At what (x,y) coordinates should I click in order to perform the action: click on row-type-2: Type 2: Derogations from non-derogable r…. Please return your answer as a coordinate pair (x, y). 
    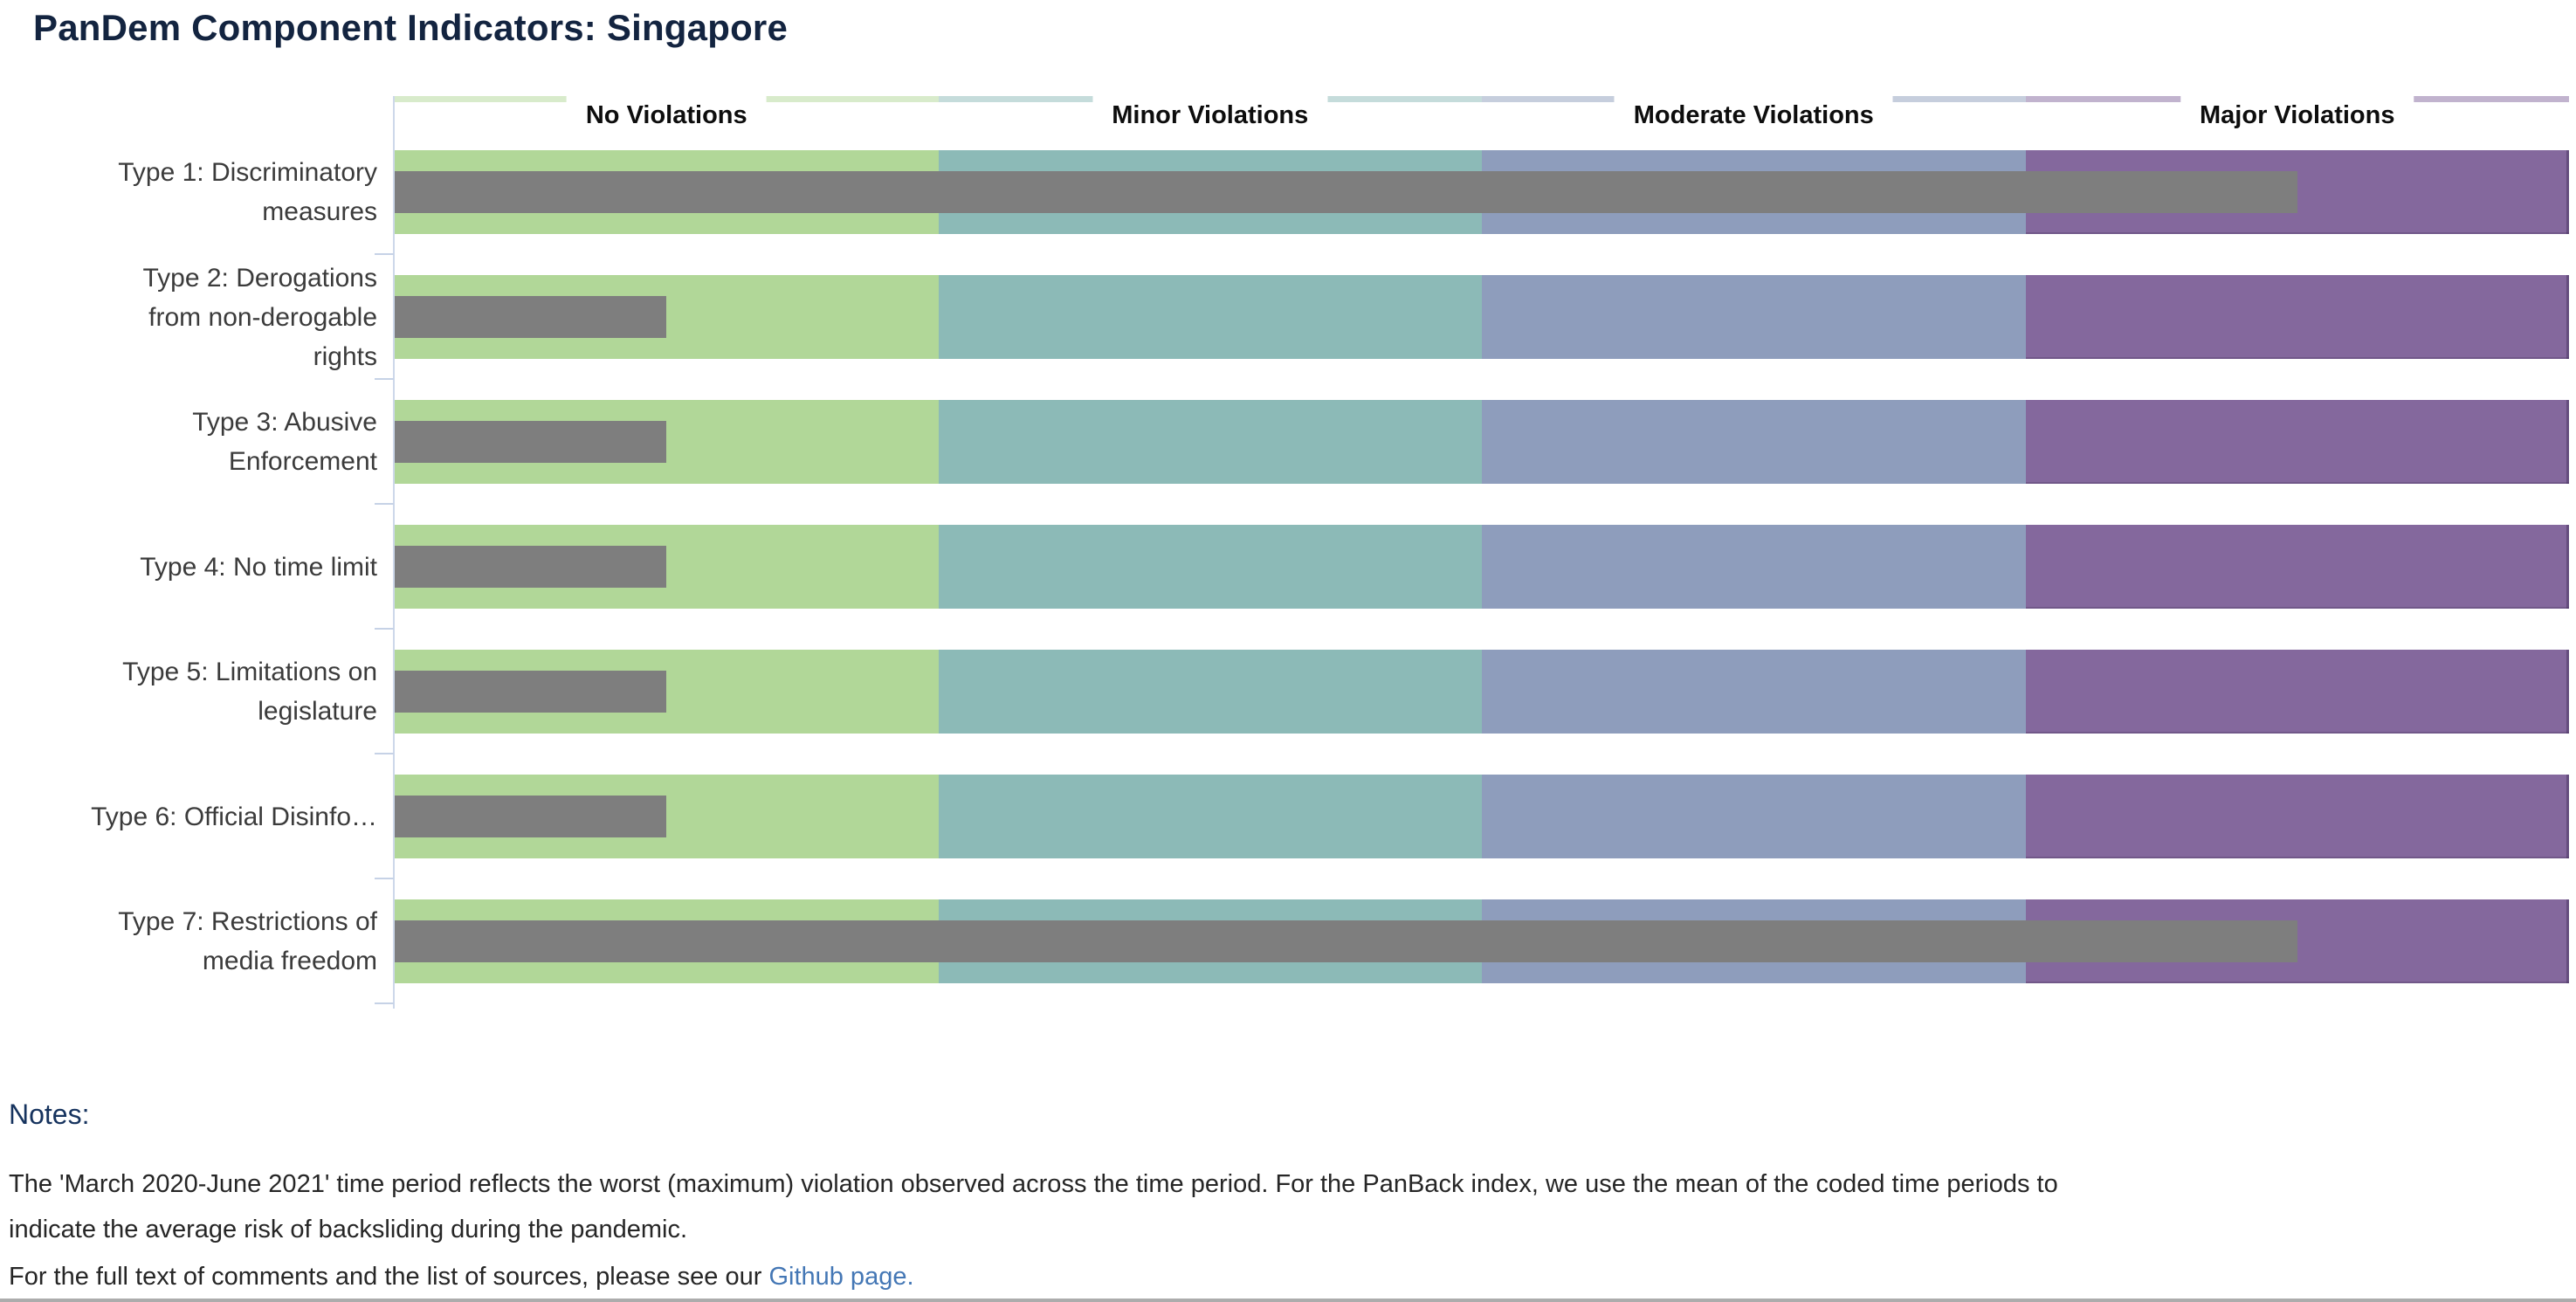
    Looking at the image, I should click on (1284, 317).